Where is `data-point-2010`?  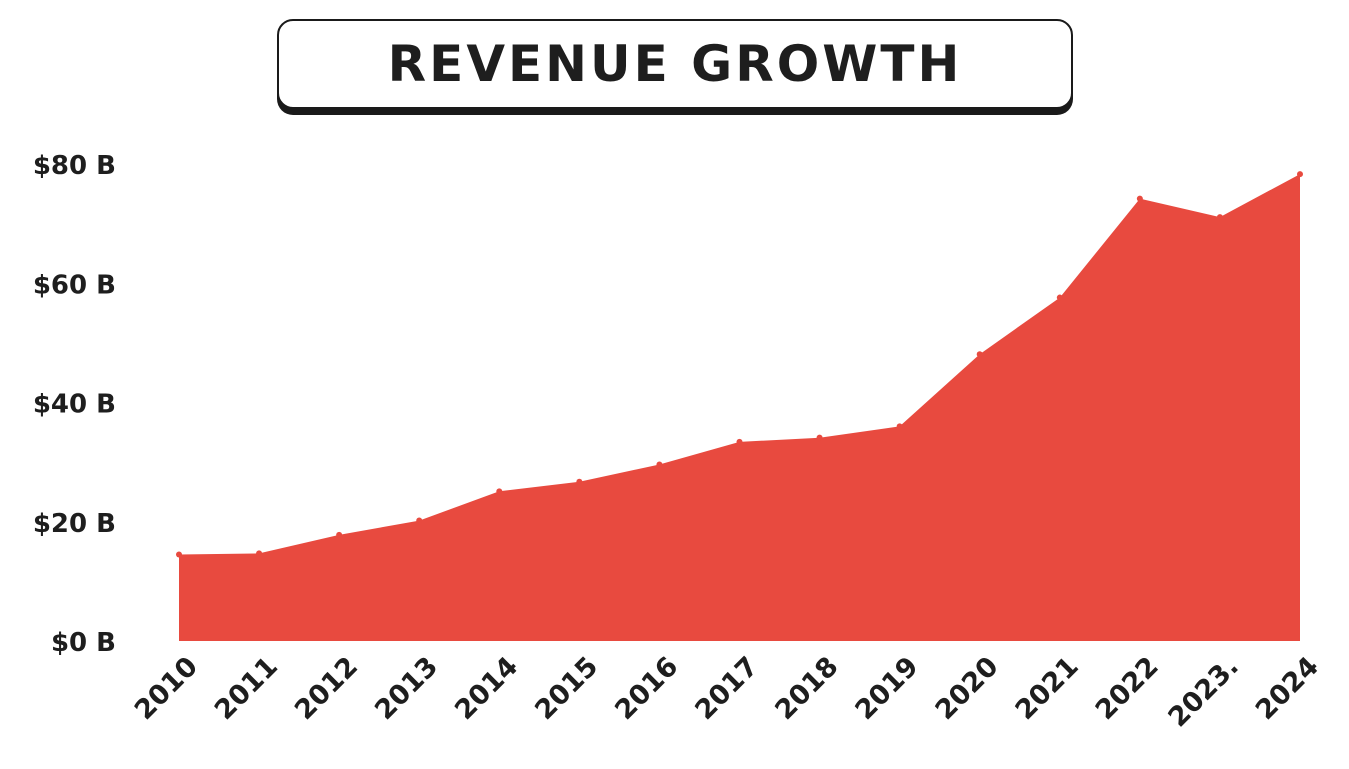 data-point-2010 is located at coordinates (179, 554).